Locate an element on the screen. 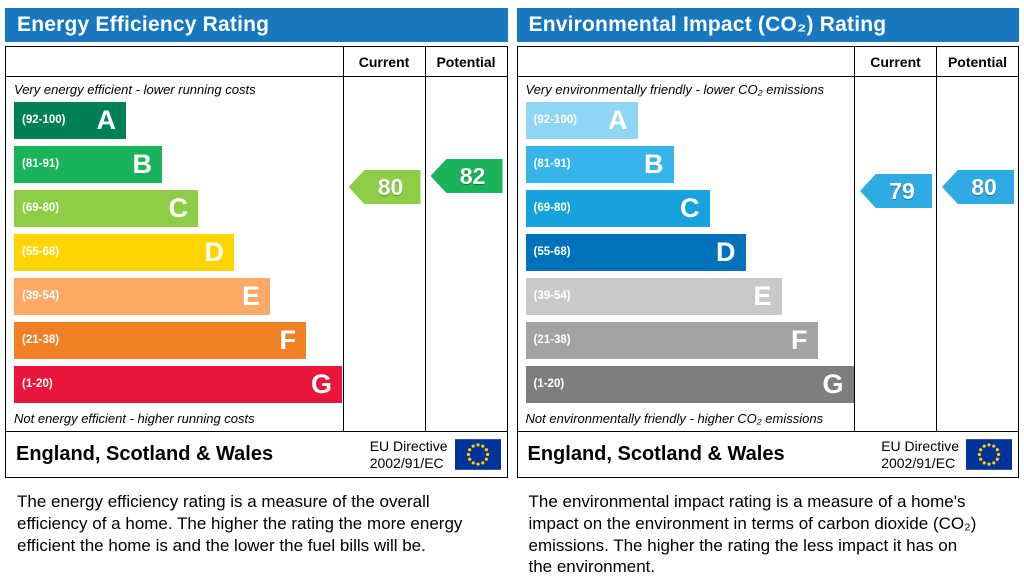  current-rating-column: 80 is located at coordinates (383, 254).